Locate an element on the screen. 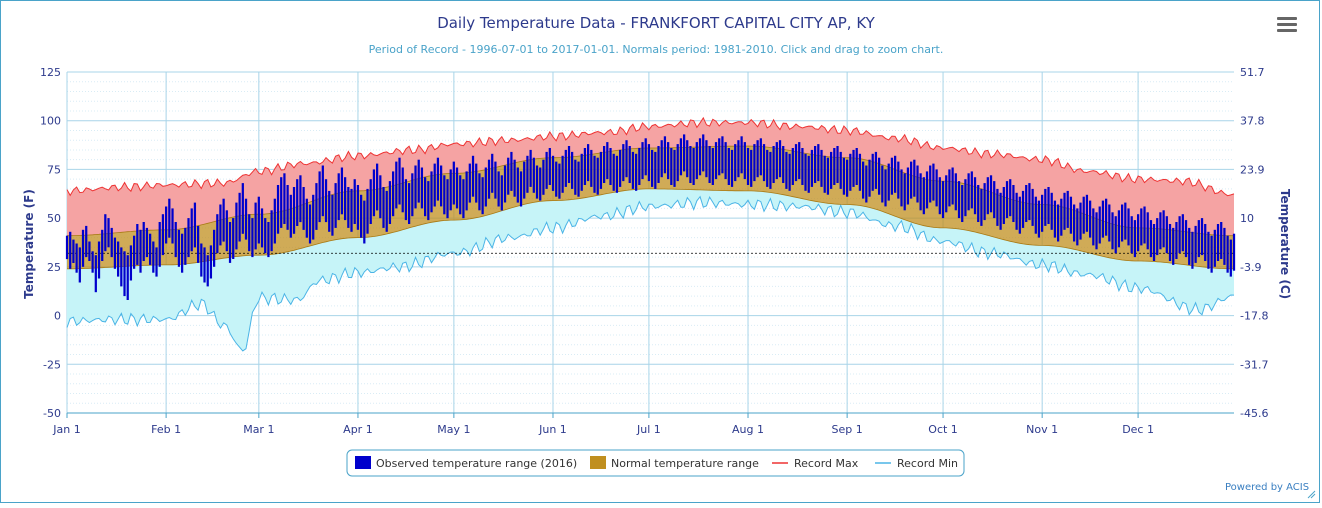  legend-label-record-max: Record Max is located at coordinates (826, 463).